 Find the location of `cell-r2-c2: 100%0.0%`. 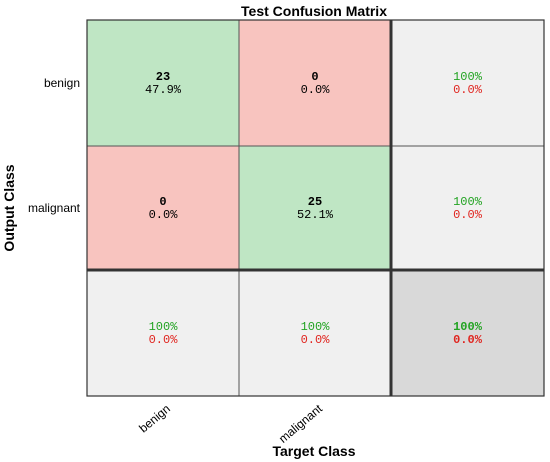

cell-r2-c2: 100%0.0% is located at coordinates (467, 333).